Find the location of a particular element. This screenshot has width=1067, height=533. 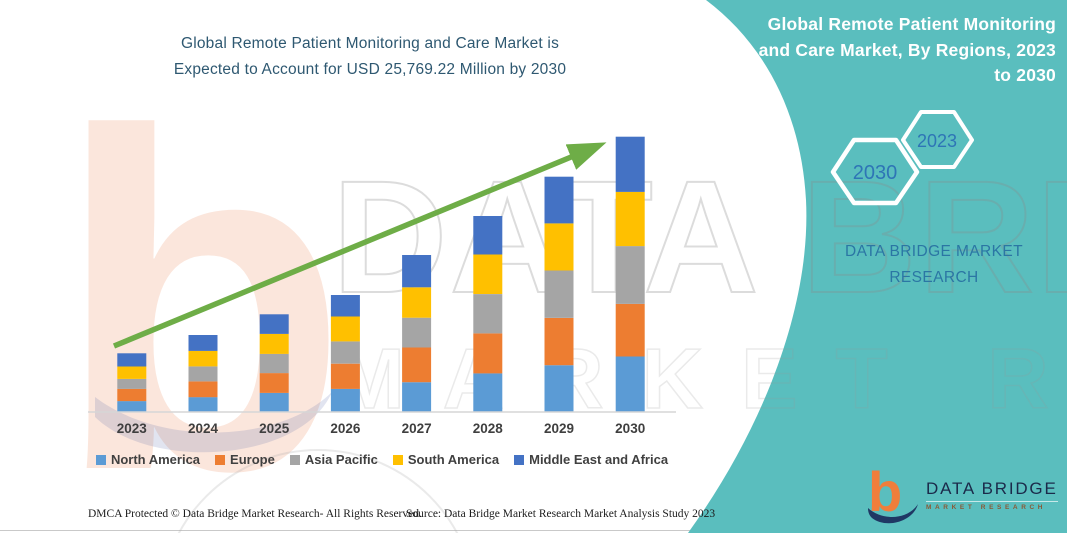

bar-segment-2023-asia-pacific is located at coordinates (132, 384).